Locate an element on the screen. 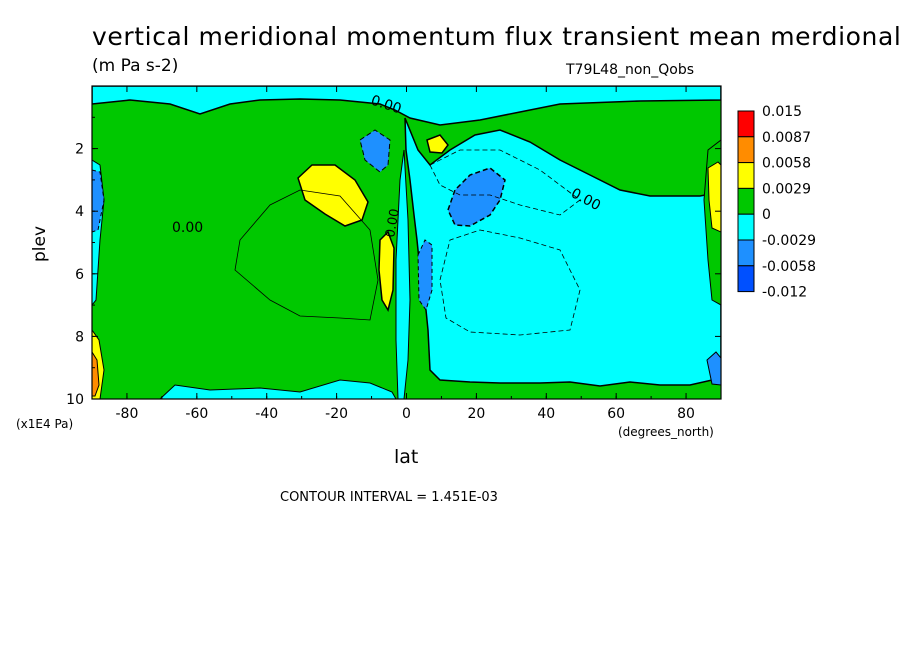  legend-label: 0 is located at coordinates (766, 215).